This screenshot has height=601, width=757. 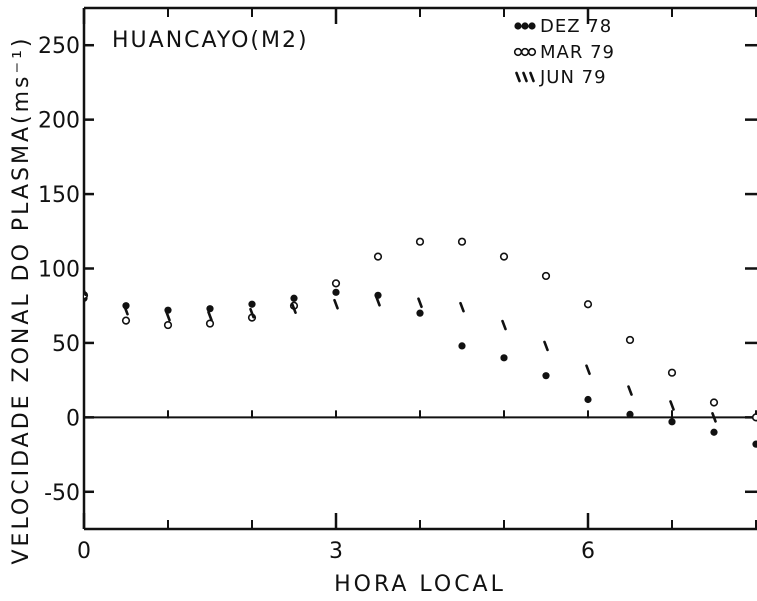 What do you see at coordinates (576, 26) in the screenshot?
I see `legend-label: DEZ 78` at bounding box center [576, 26].